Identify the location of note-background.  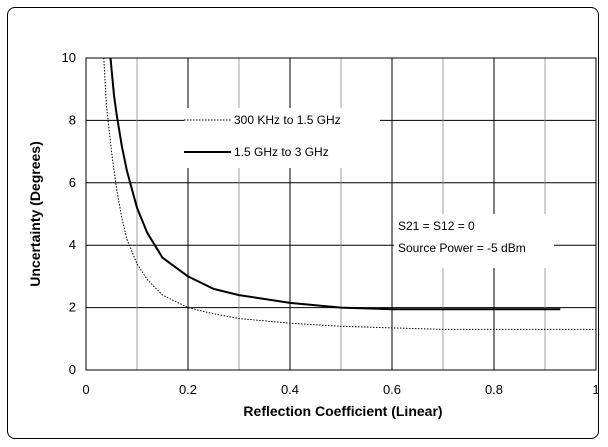
(474, 241).